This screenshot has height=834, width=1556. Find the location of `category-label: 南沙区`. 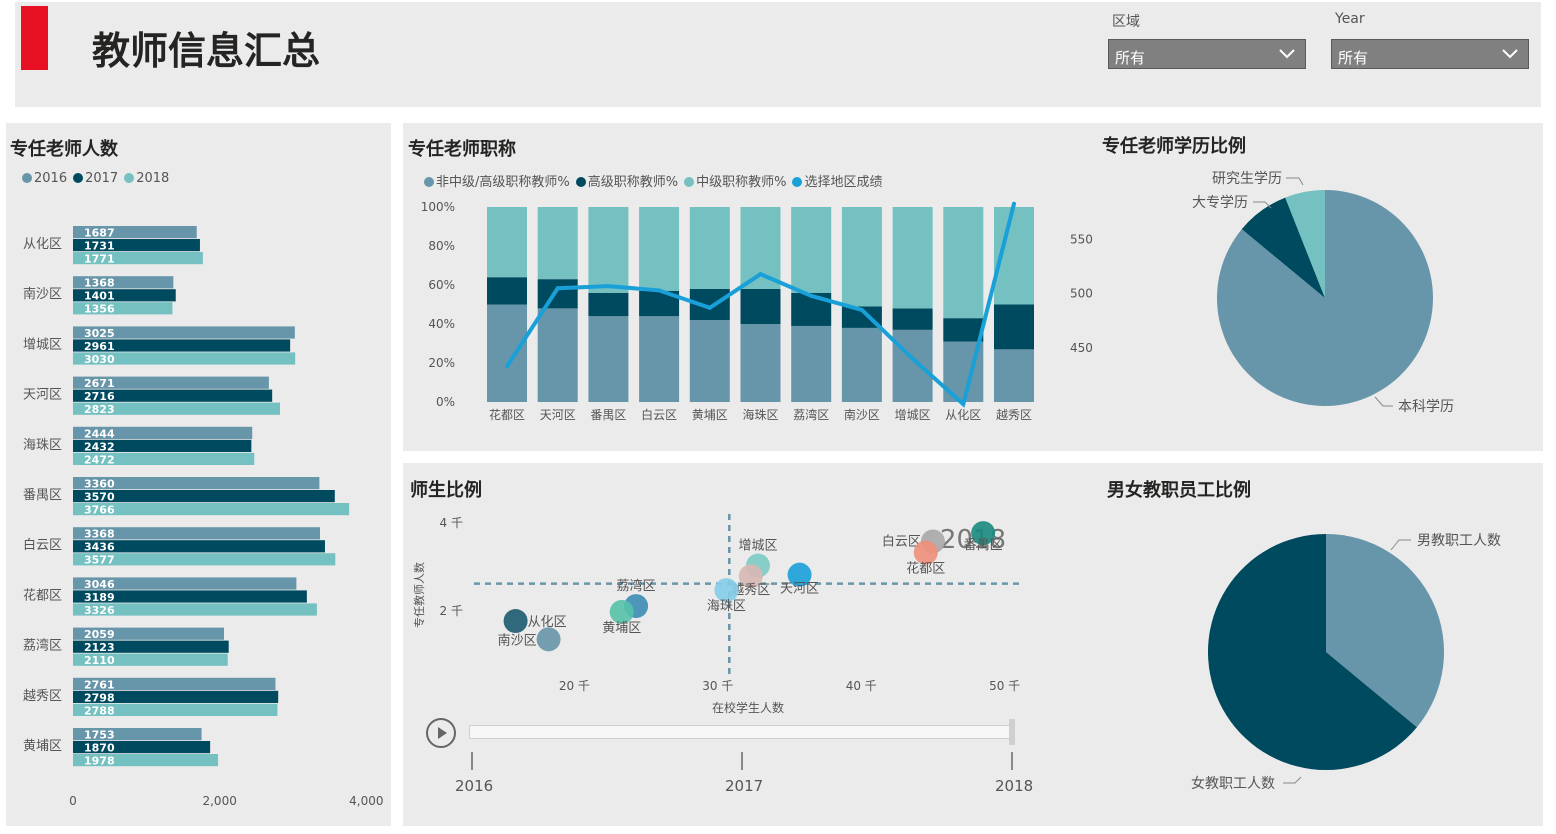

category-label: 南沙区 is located at coordinates (42, 294).